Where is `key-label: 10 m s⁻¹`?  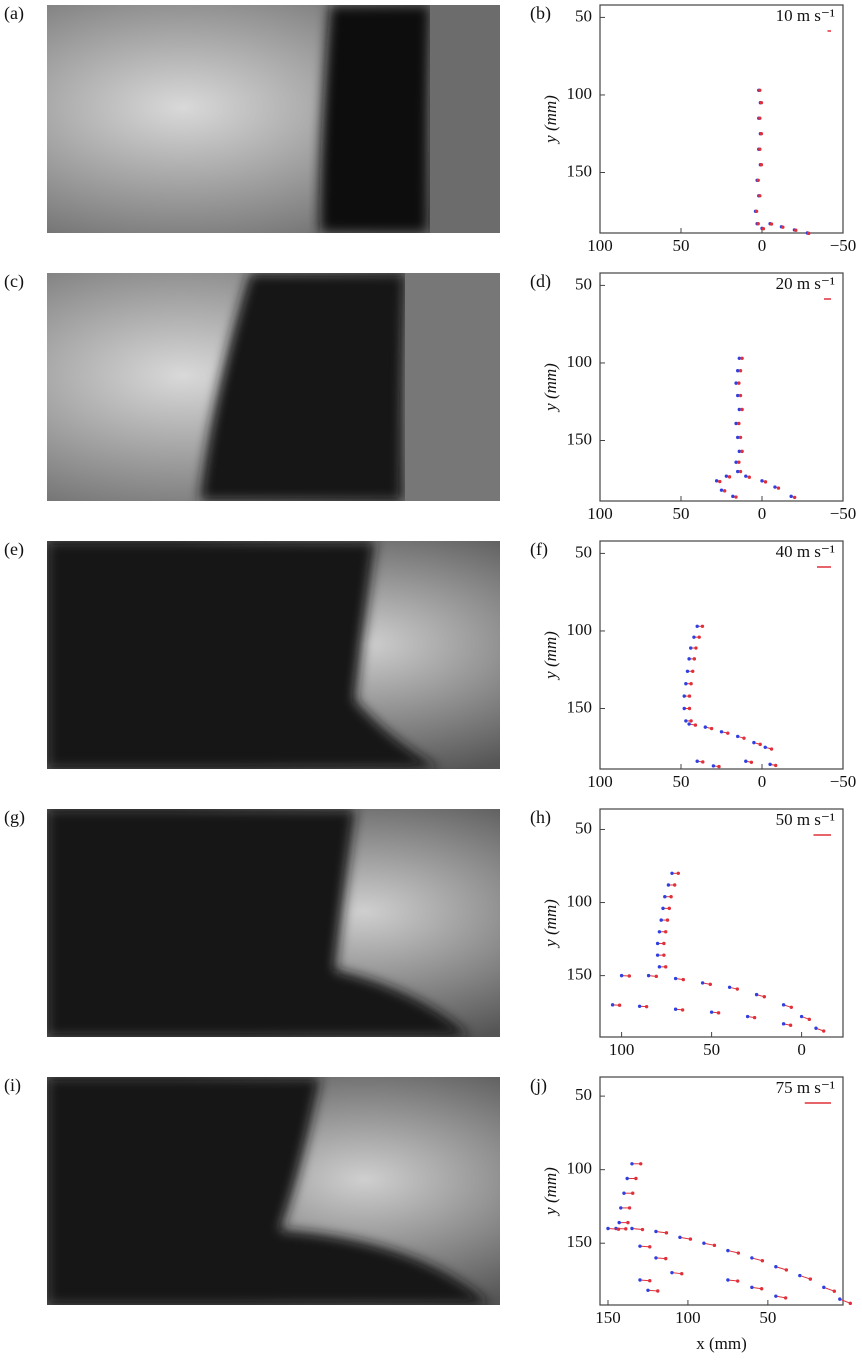
key-label: 10 m s⁻¹ is located at coordinates (805, 15).